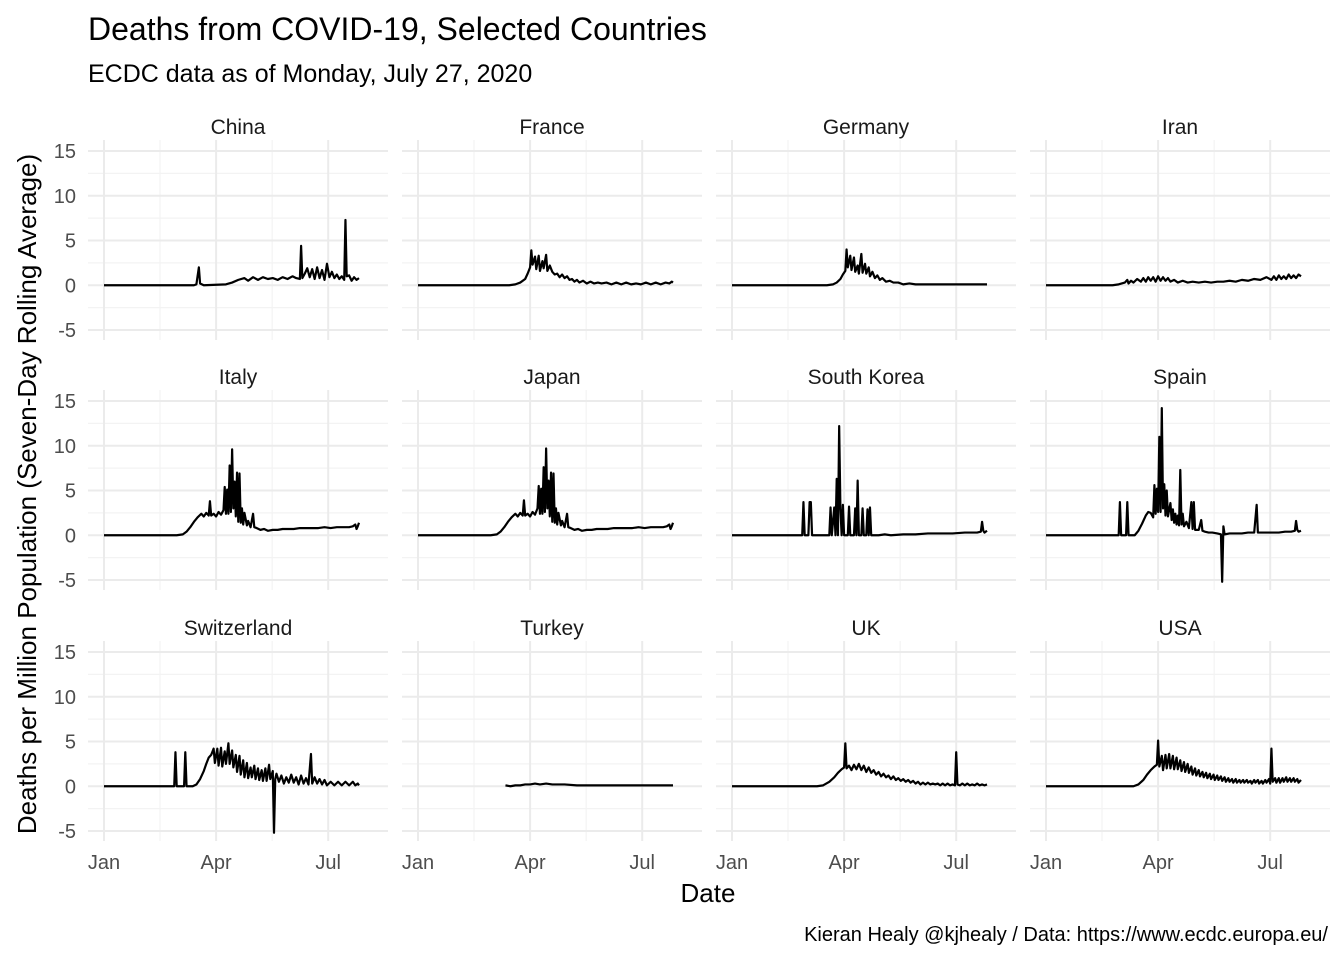  I want to click on panel-usa: USA Jan Apr Jul, so click(1180, 745).